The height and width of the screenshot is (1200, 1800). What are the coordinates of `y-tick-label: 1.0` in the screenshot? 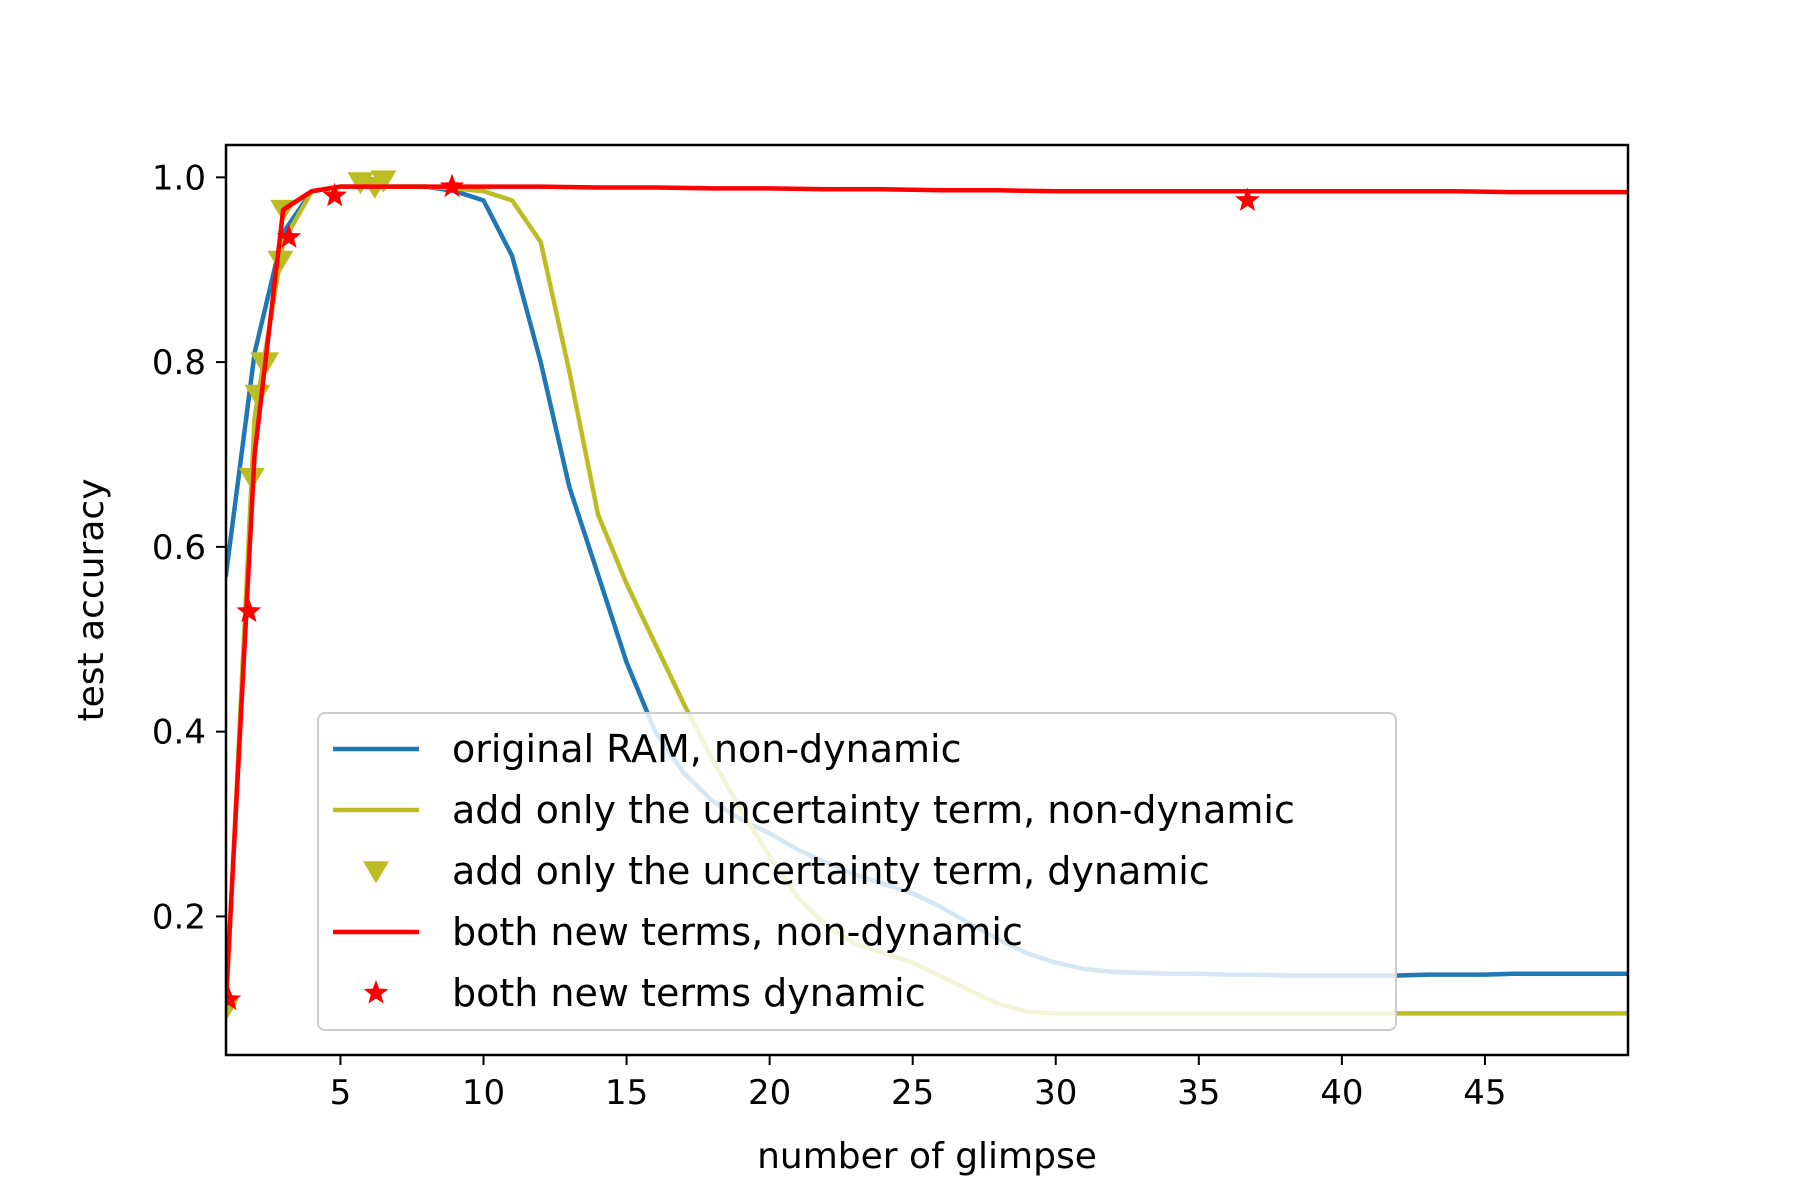 It's located at (179, 178).